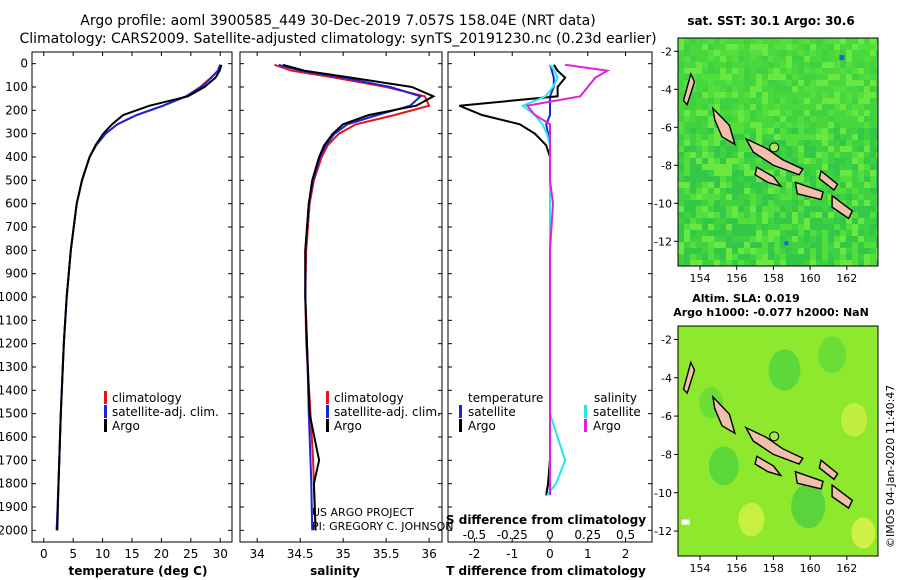  I want to click on lat-tick-label: -12, so click(663, 531).